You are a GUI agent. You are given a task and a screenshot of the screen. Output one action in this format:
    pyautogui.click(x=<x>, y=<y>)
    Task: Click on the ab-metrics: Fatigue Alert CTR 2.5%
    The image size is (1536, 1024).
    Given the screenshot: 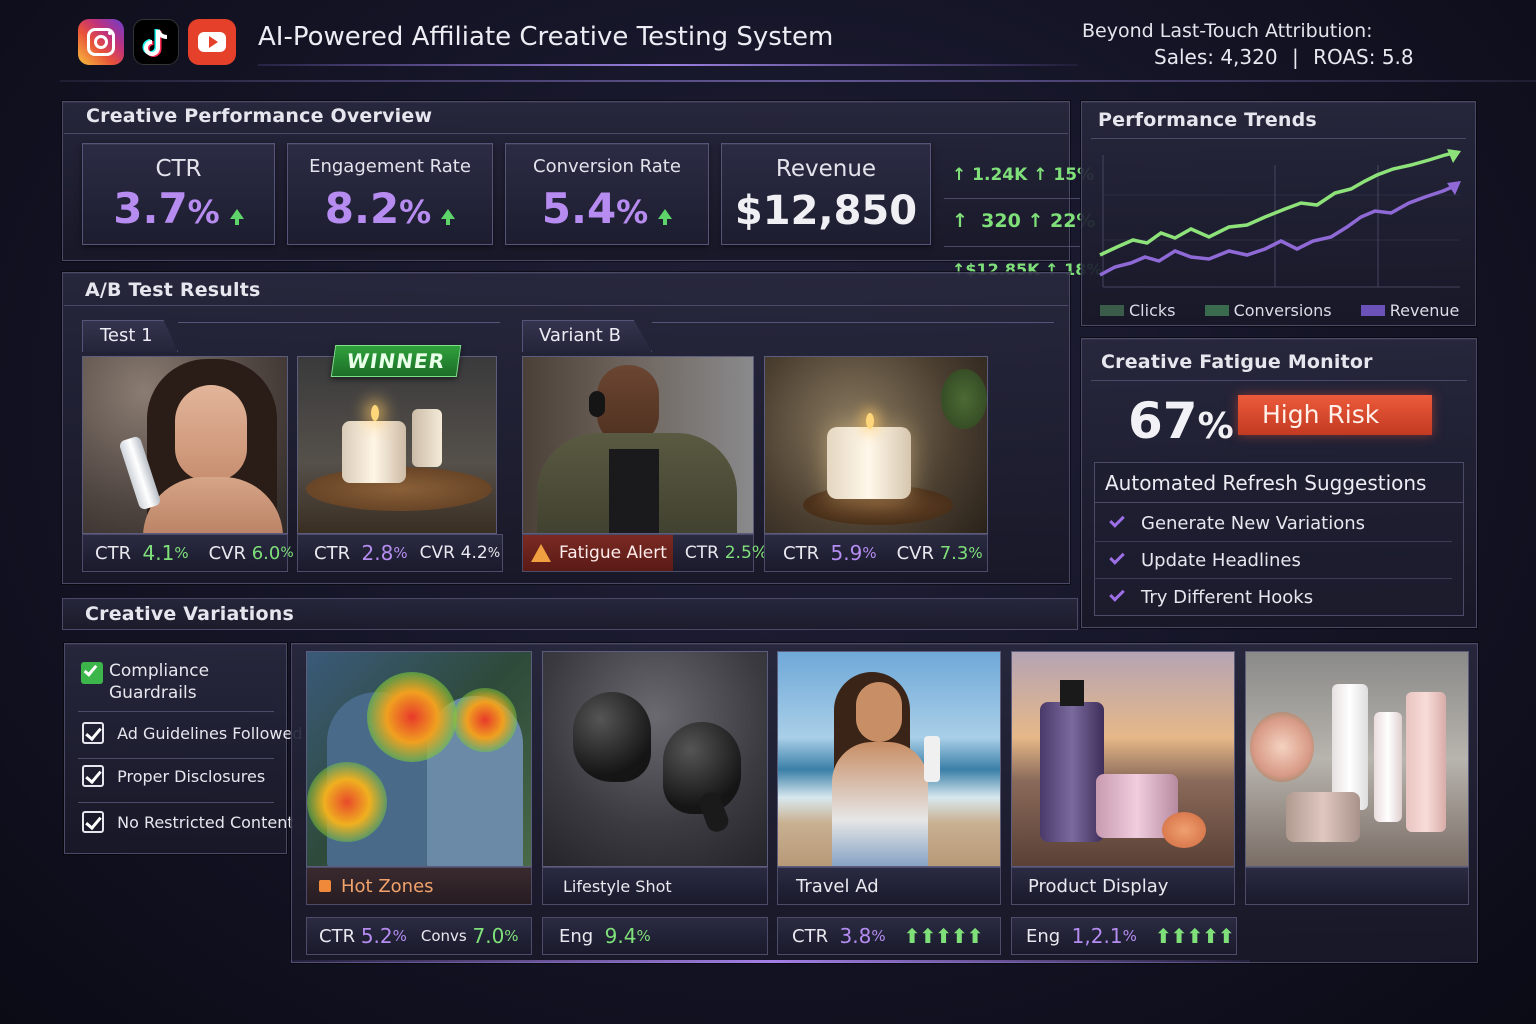 What is the action you would take?
    pyautogui.click(x=645, y=553)
    